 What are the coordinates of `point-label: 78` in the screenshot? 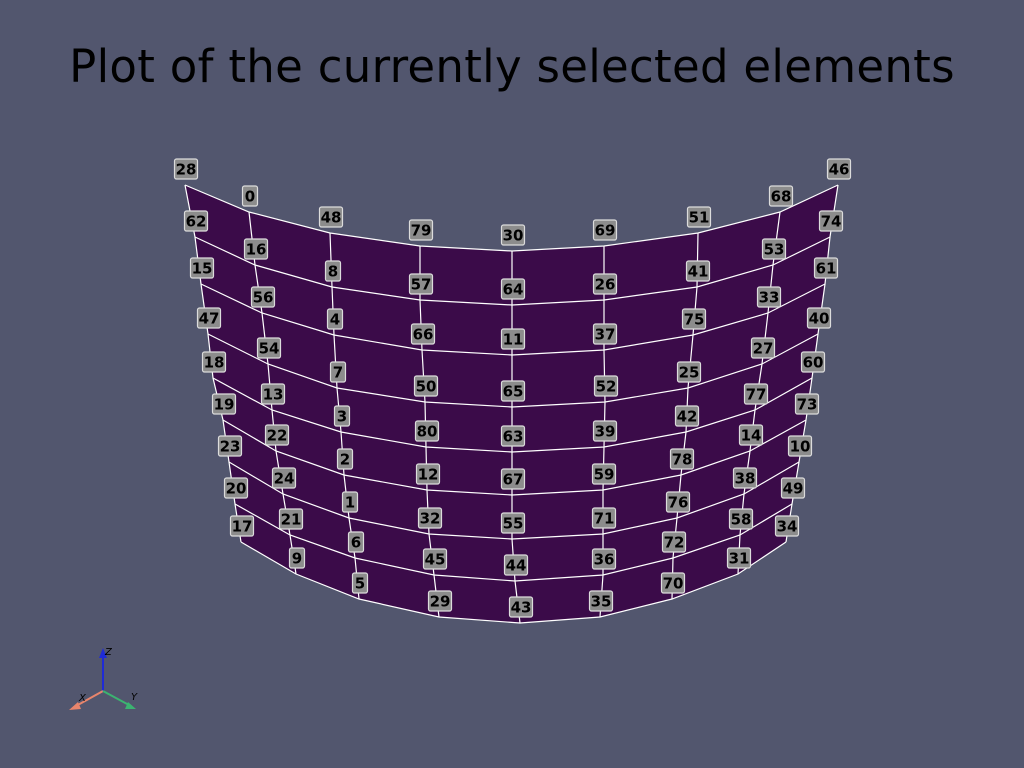 It's located at (682, 459).